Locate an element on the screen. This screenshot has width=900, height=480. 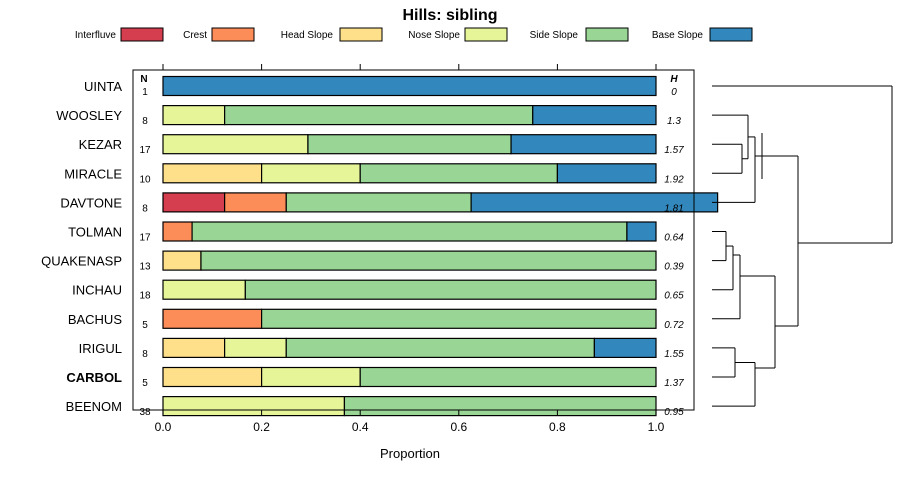
n-value-carbol: 5 is located at coordinates (145, 383).